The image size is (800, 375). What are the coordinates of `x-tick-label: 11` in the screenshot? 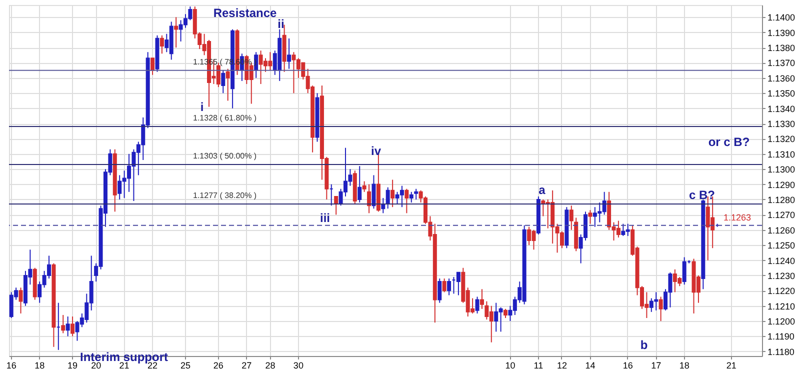 It's located at (539, 365).